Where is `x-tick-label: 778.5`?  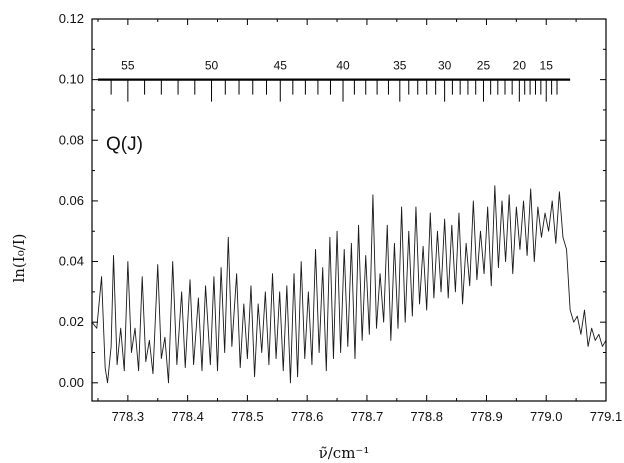
x-tick-label: 778.5 is located at coordinates (247, 416).